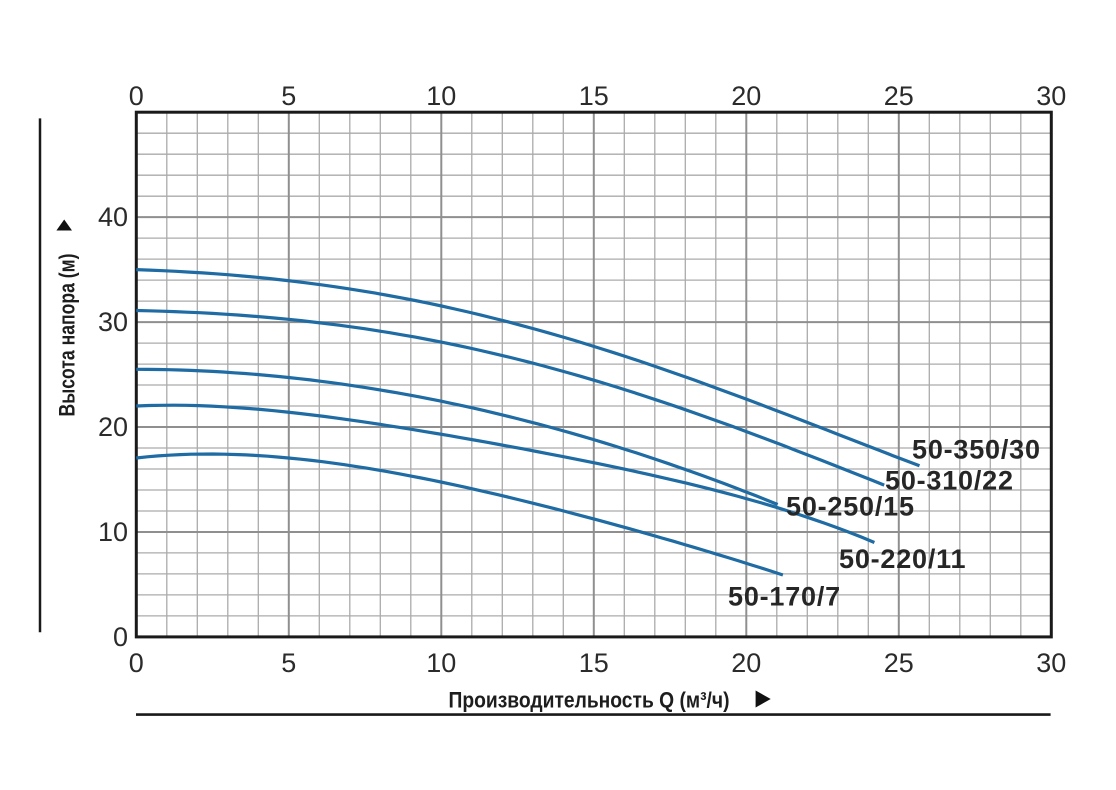 The image size is (1116, 790). Describe the element at coordinates (67, 335) in the screenshot. I see `svg-text: Высота напора (м)` at that location.